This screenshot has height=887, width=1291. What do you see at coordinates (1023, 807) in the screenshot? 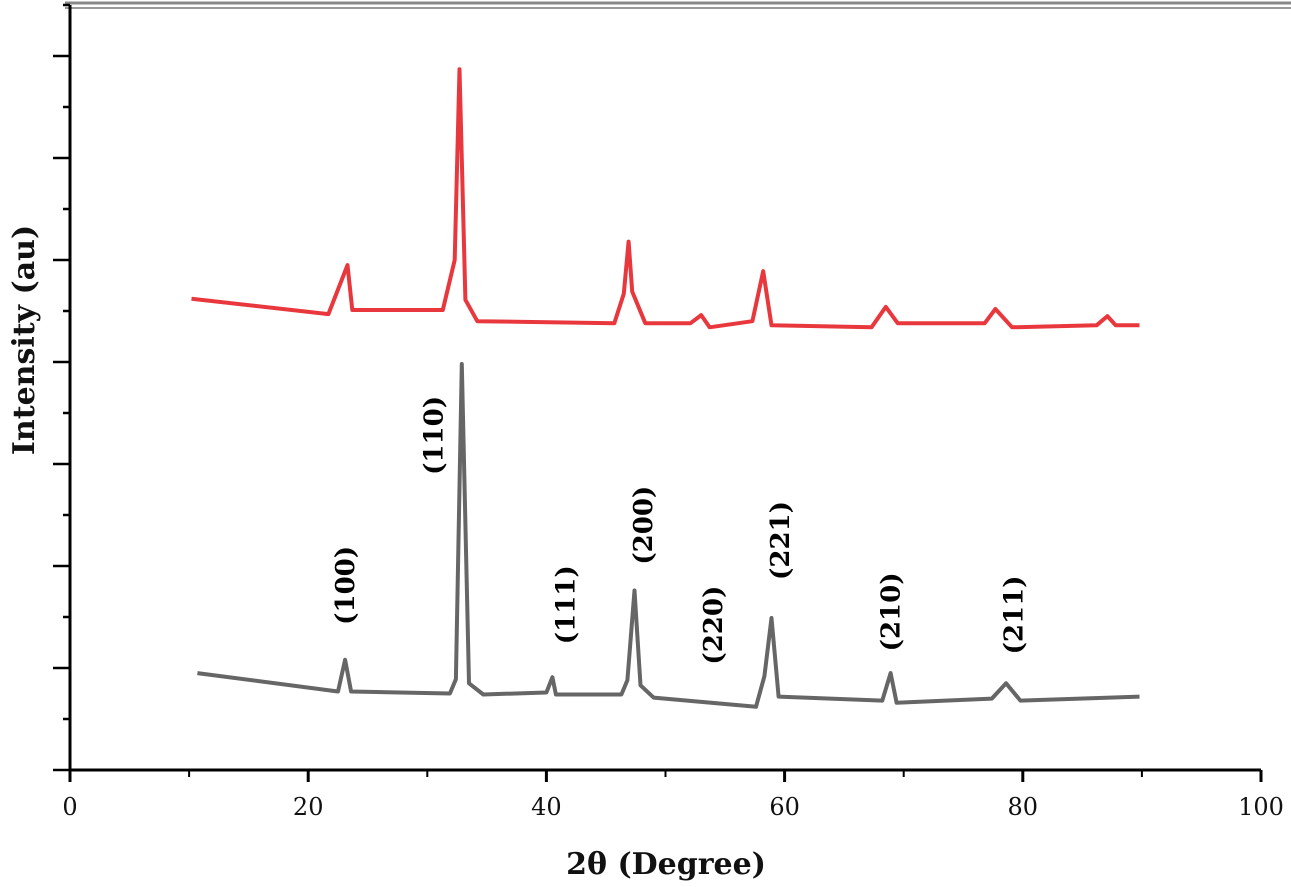
I see `x-tick-label: 80` at bounding box center [1023, 807].